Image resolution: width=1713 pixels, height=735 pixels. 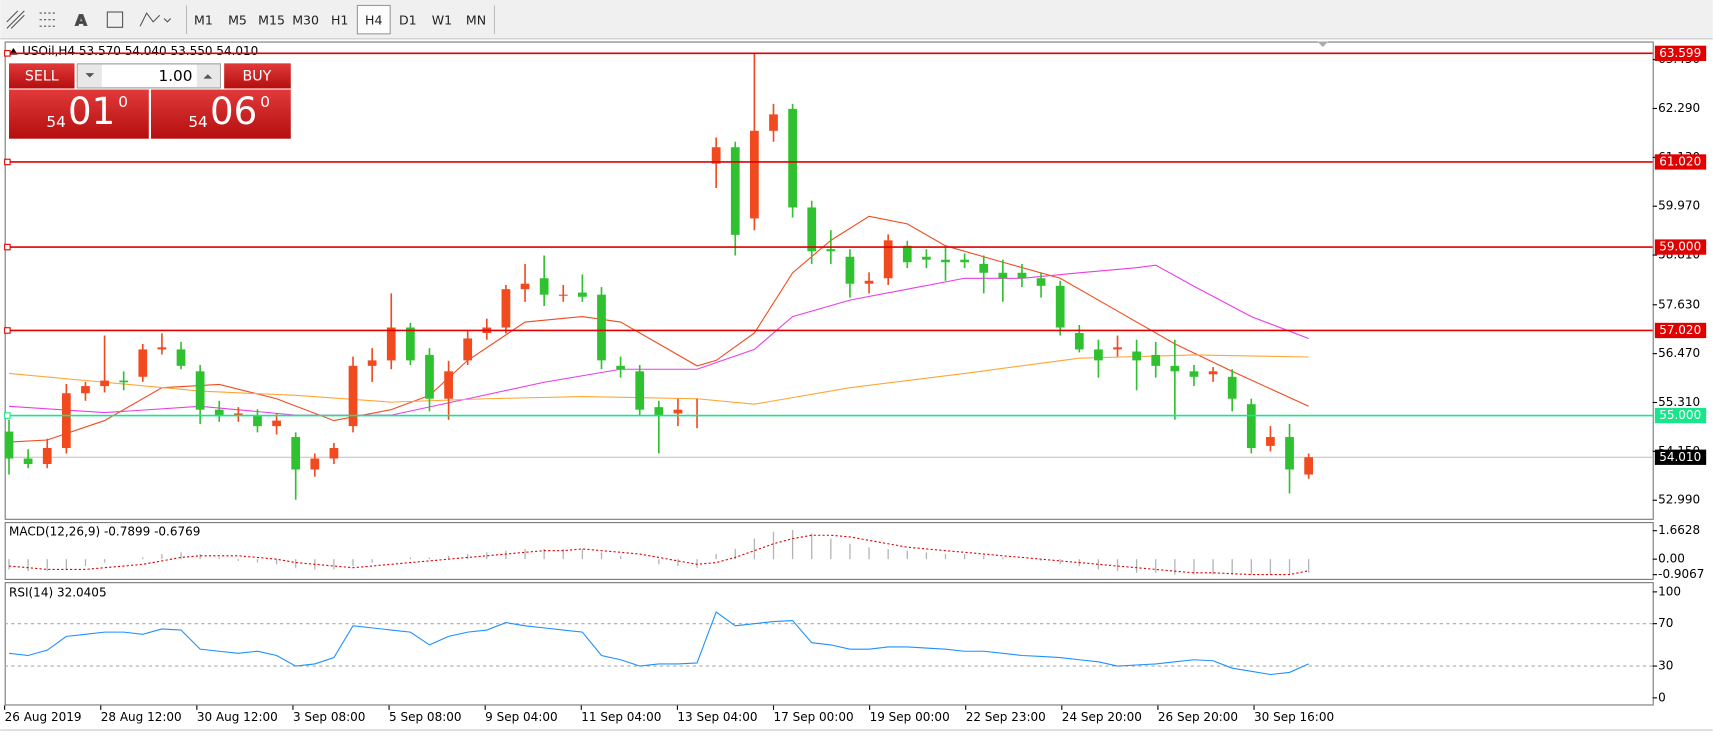 I want to click on x-tick-label: 26 Aug 2019, so click(x=43, y=717).